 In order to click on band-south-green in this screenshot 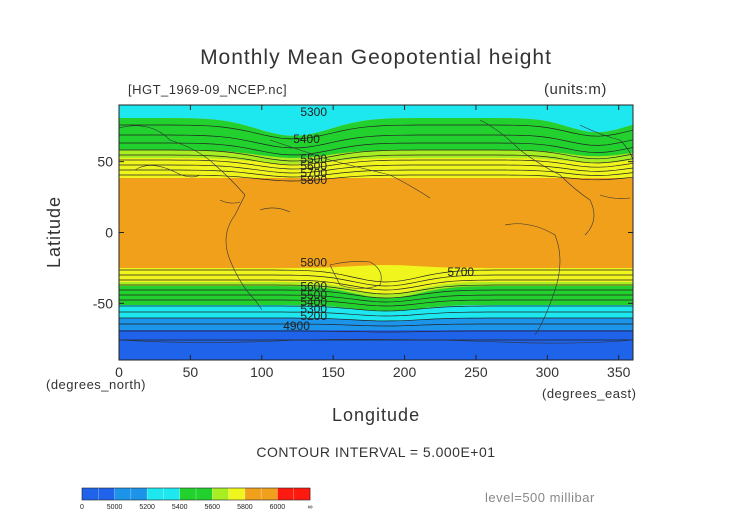, I will do `click(376, 298)`.